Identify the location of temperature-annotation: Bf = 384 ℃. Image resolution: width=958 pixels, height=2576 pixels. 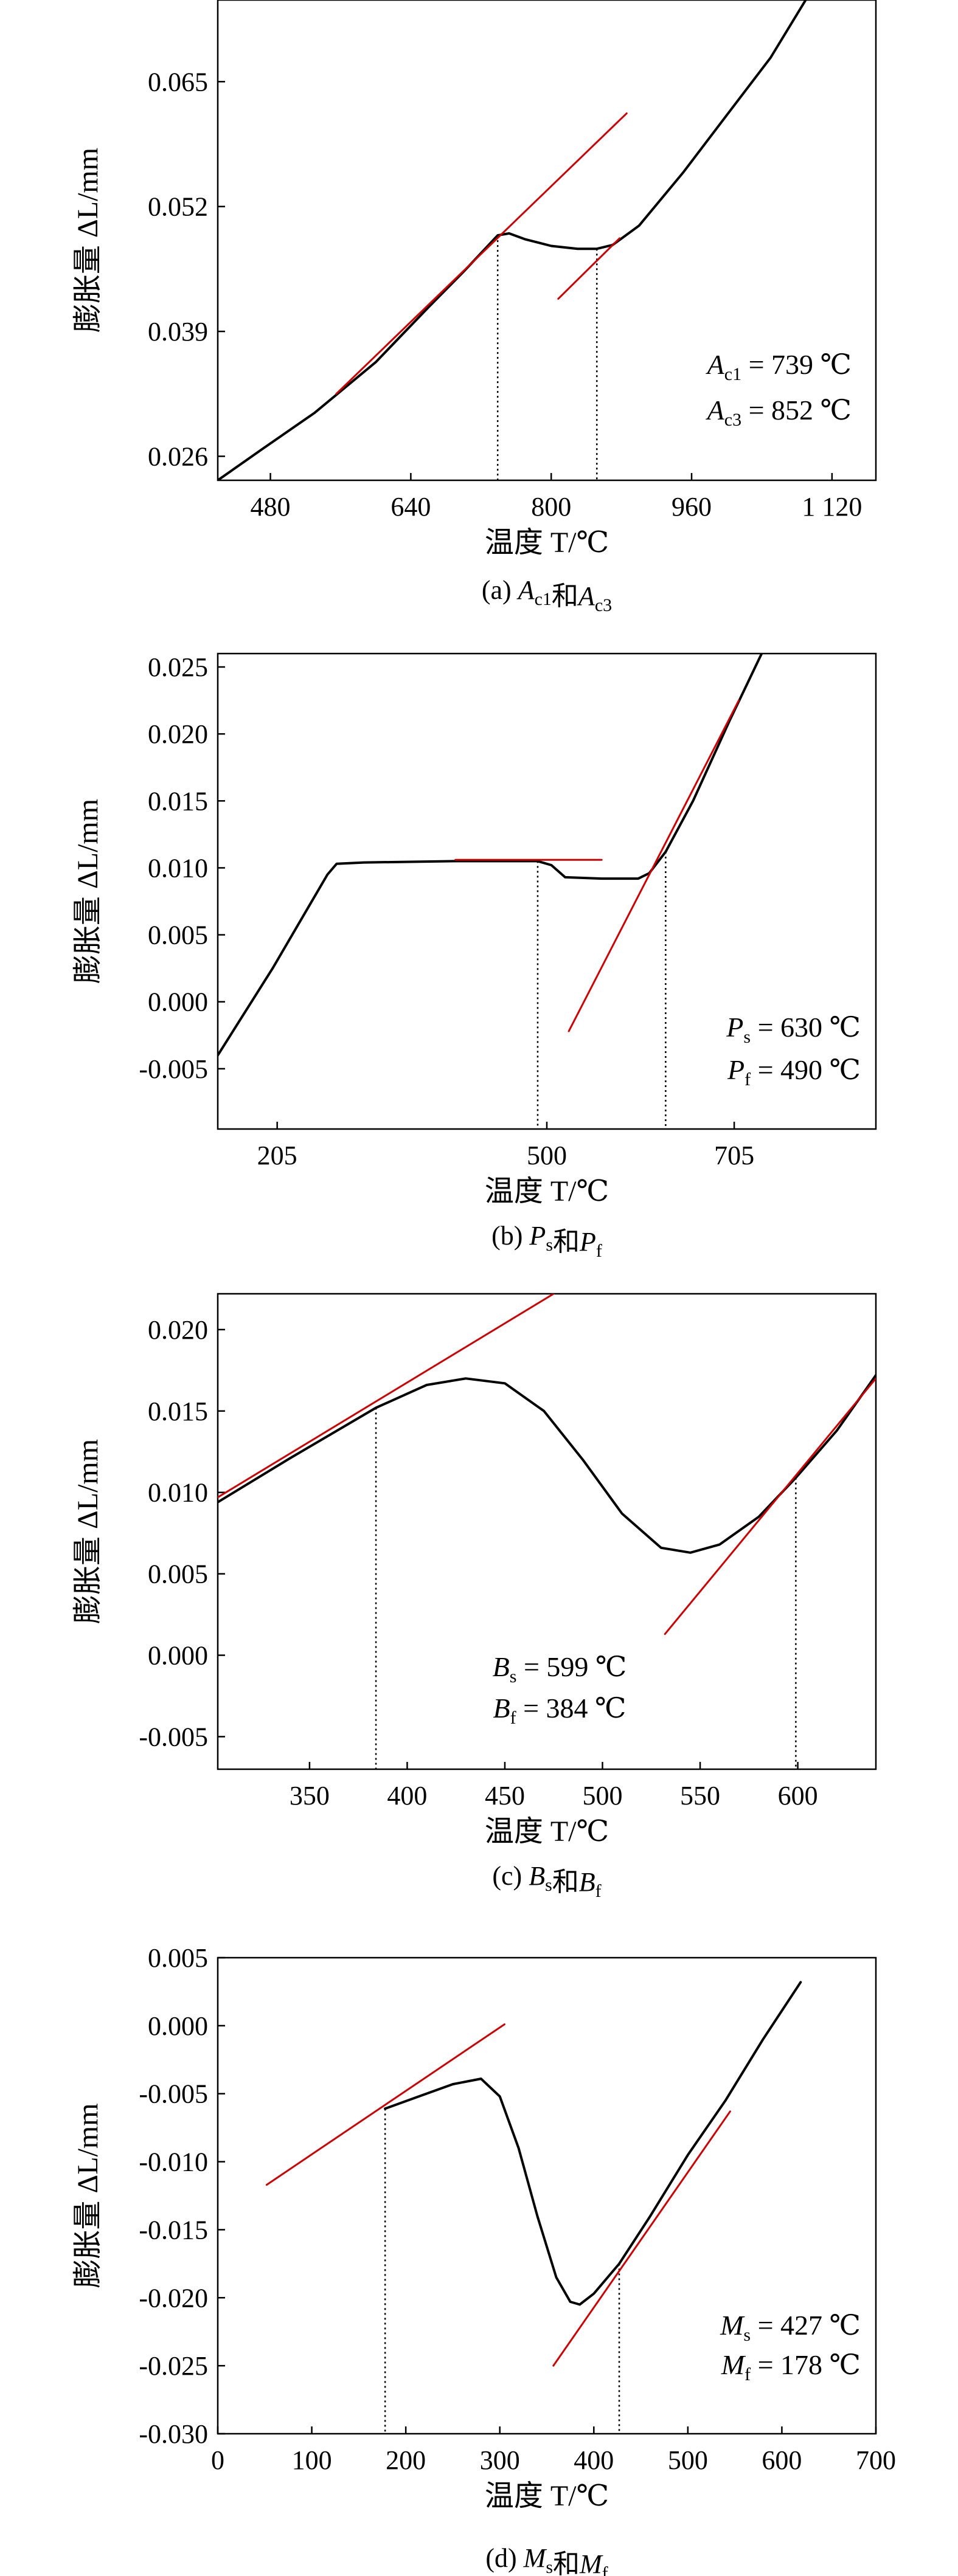
(559, 1710).